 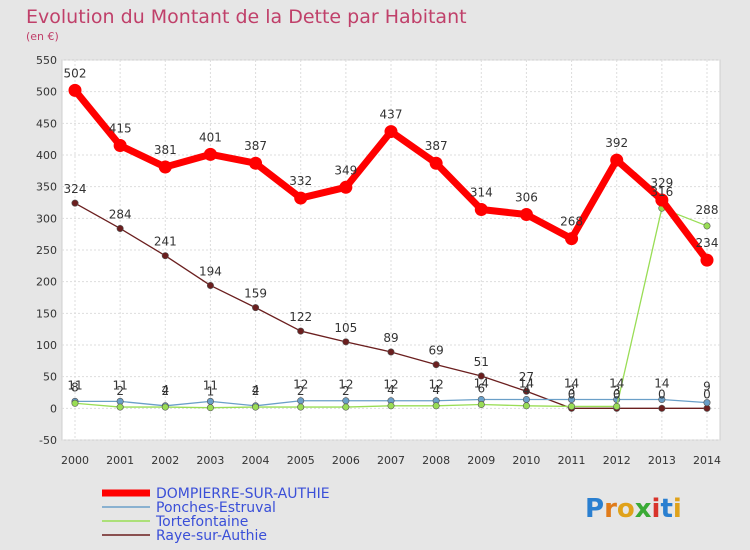 What do you see at coordinates (662, 460) in the screenshot?
I see `x-tick-label: 2013` at bounding box center [662, 460].